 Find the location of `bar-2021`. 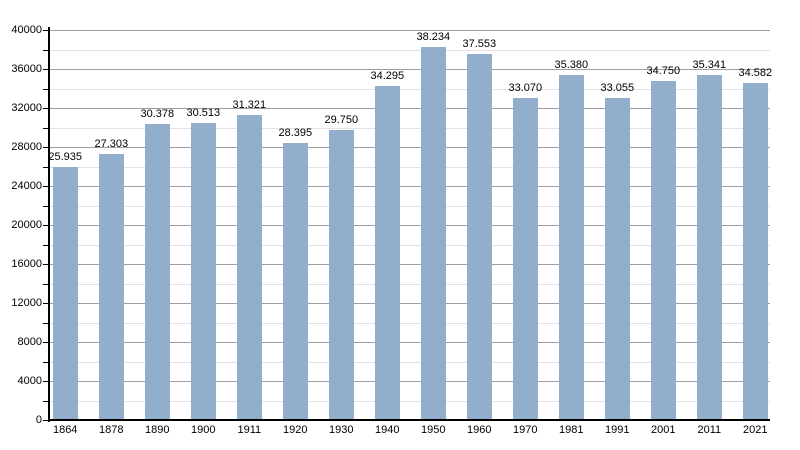

bar-2021 is located at coordinates (755, 251).